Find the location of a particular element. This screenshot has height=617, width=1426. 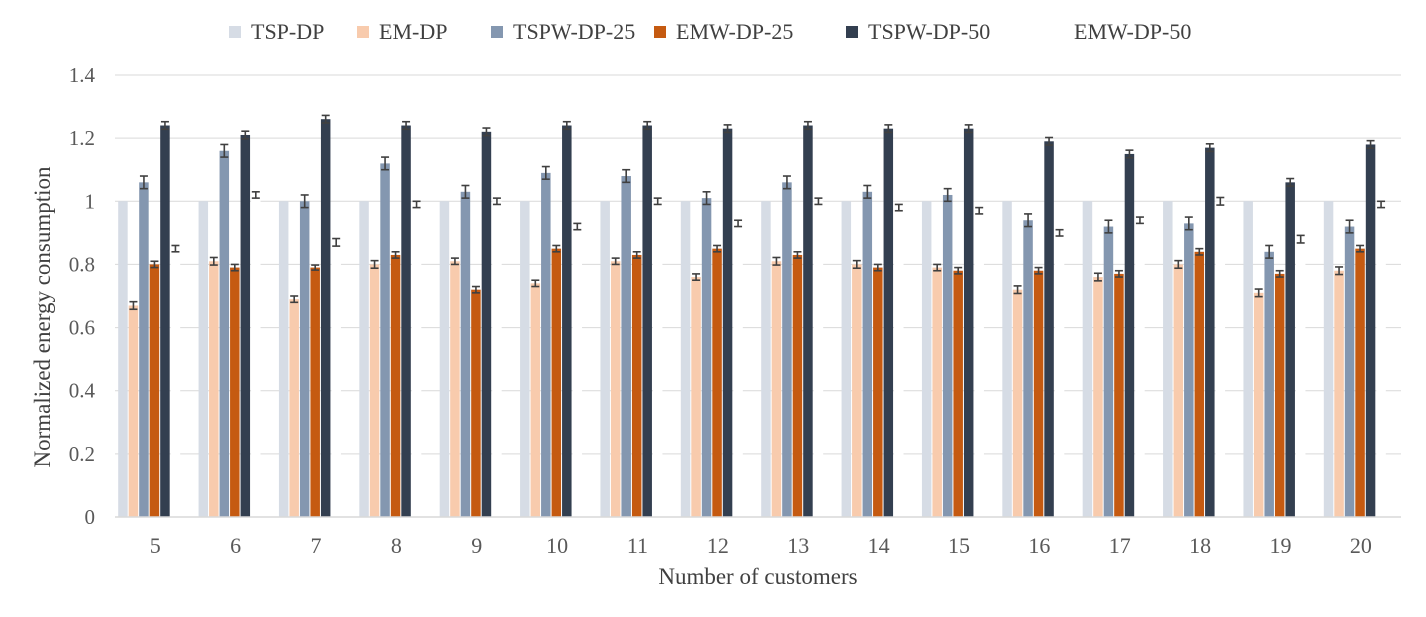

x-tick-label: 12 is located at coordinates (718, 545).